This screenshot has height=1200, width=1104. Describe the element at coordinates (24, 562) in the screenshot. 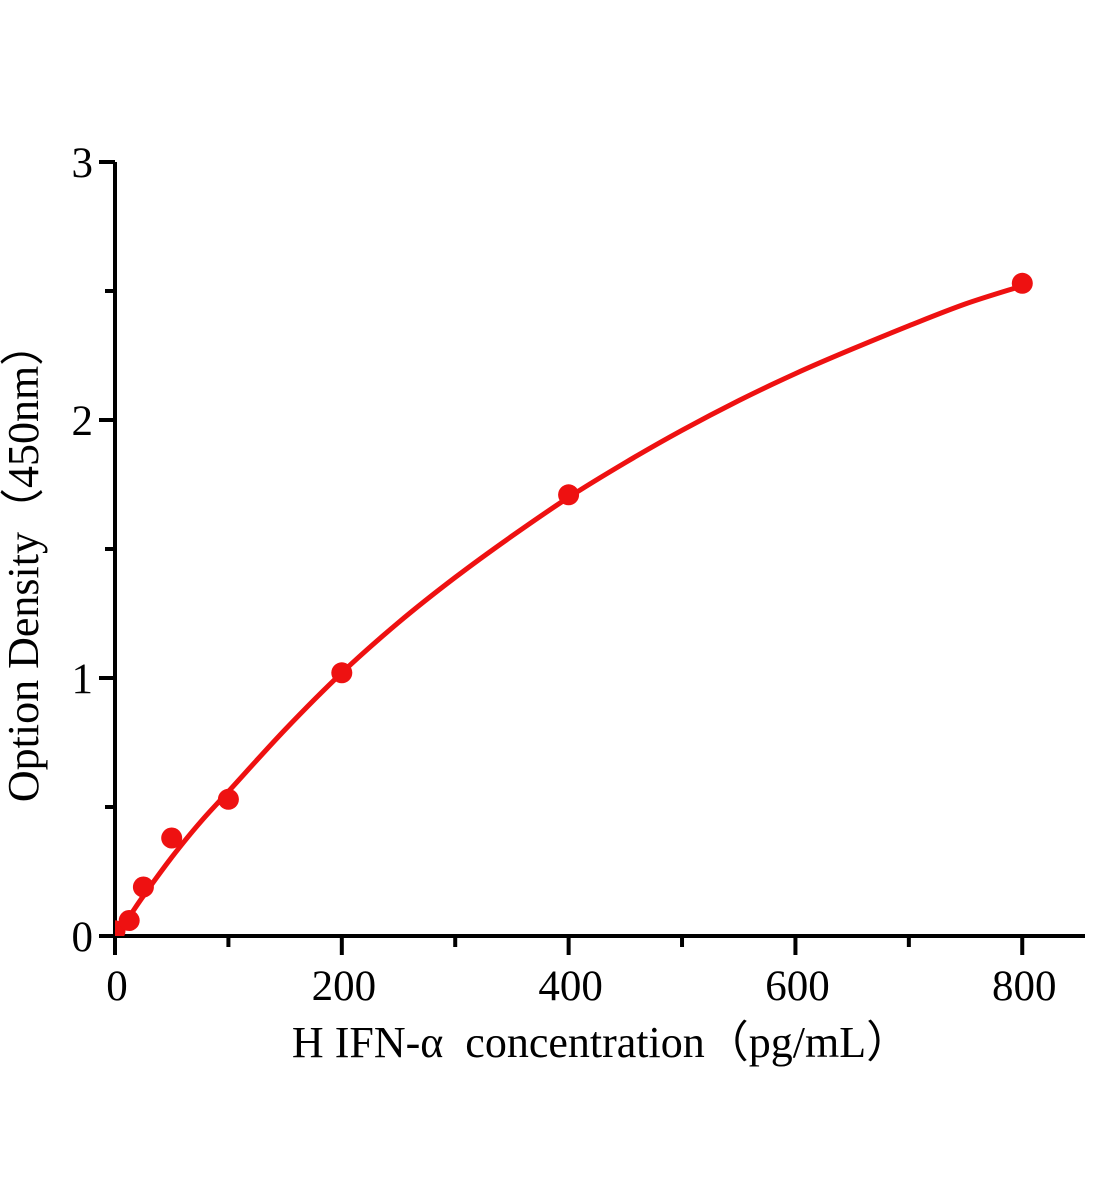

I see `y-axis-title: Option Density（450nm）` at that location.